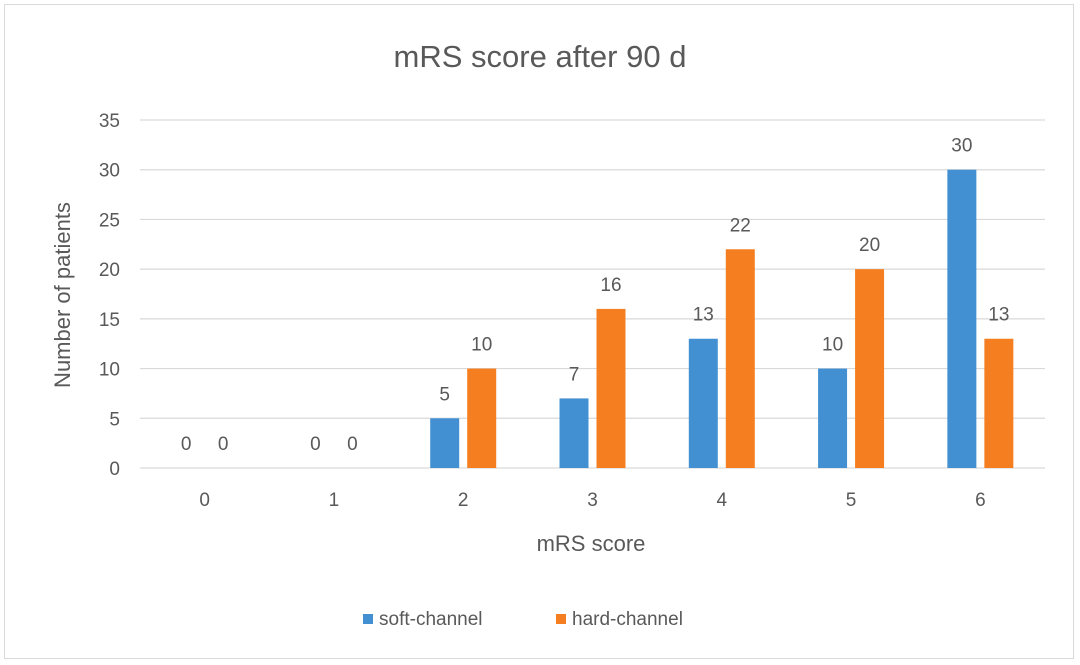 This screenshot has width=1080, height=665. I want to click on data-label-hard-channel: 20, so click(869, 245).